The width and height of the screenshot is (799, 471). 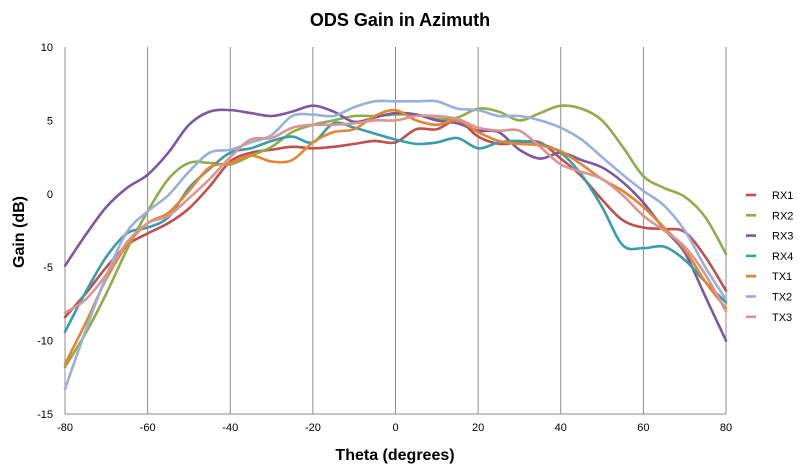 I want to click on x-tick-label: -40, so click(x=230, y=428).